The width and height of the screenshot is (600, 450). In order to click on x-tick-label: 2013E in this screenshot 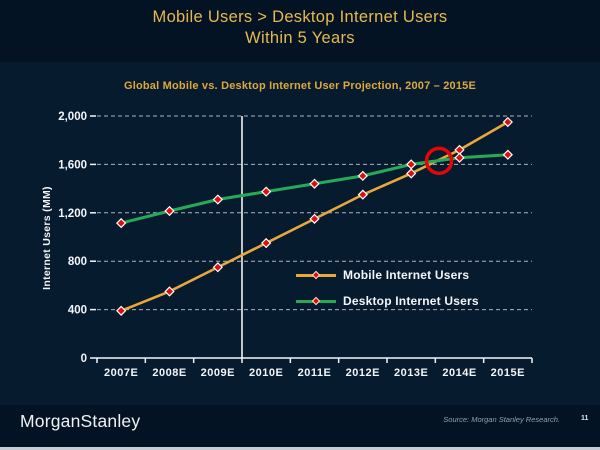, I will do `click(411, 373)`.